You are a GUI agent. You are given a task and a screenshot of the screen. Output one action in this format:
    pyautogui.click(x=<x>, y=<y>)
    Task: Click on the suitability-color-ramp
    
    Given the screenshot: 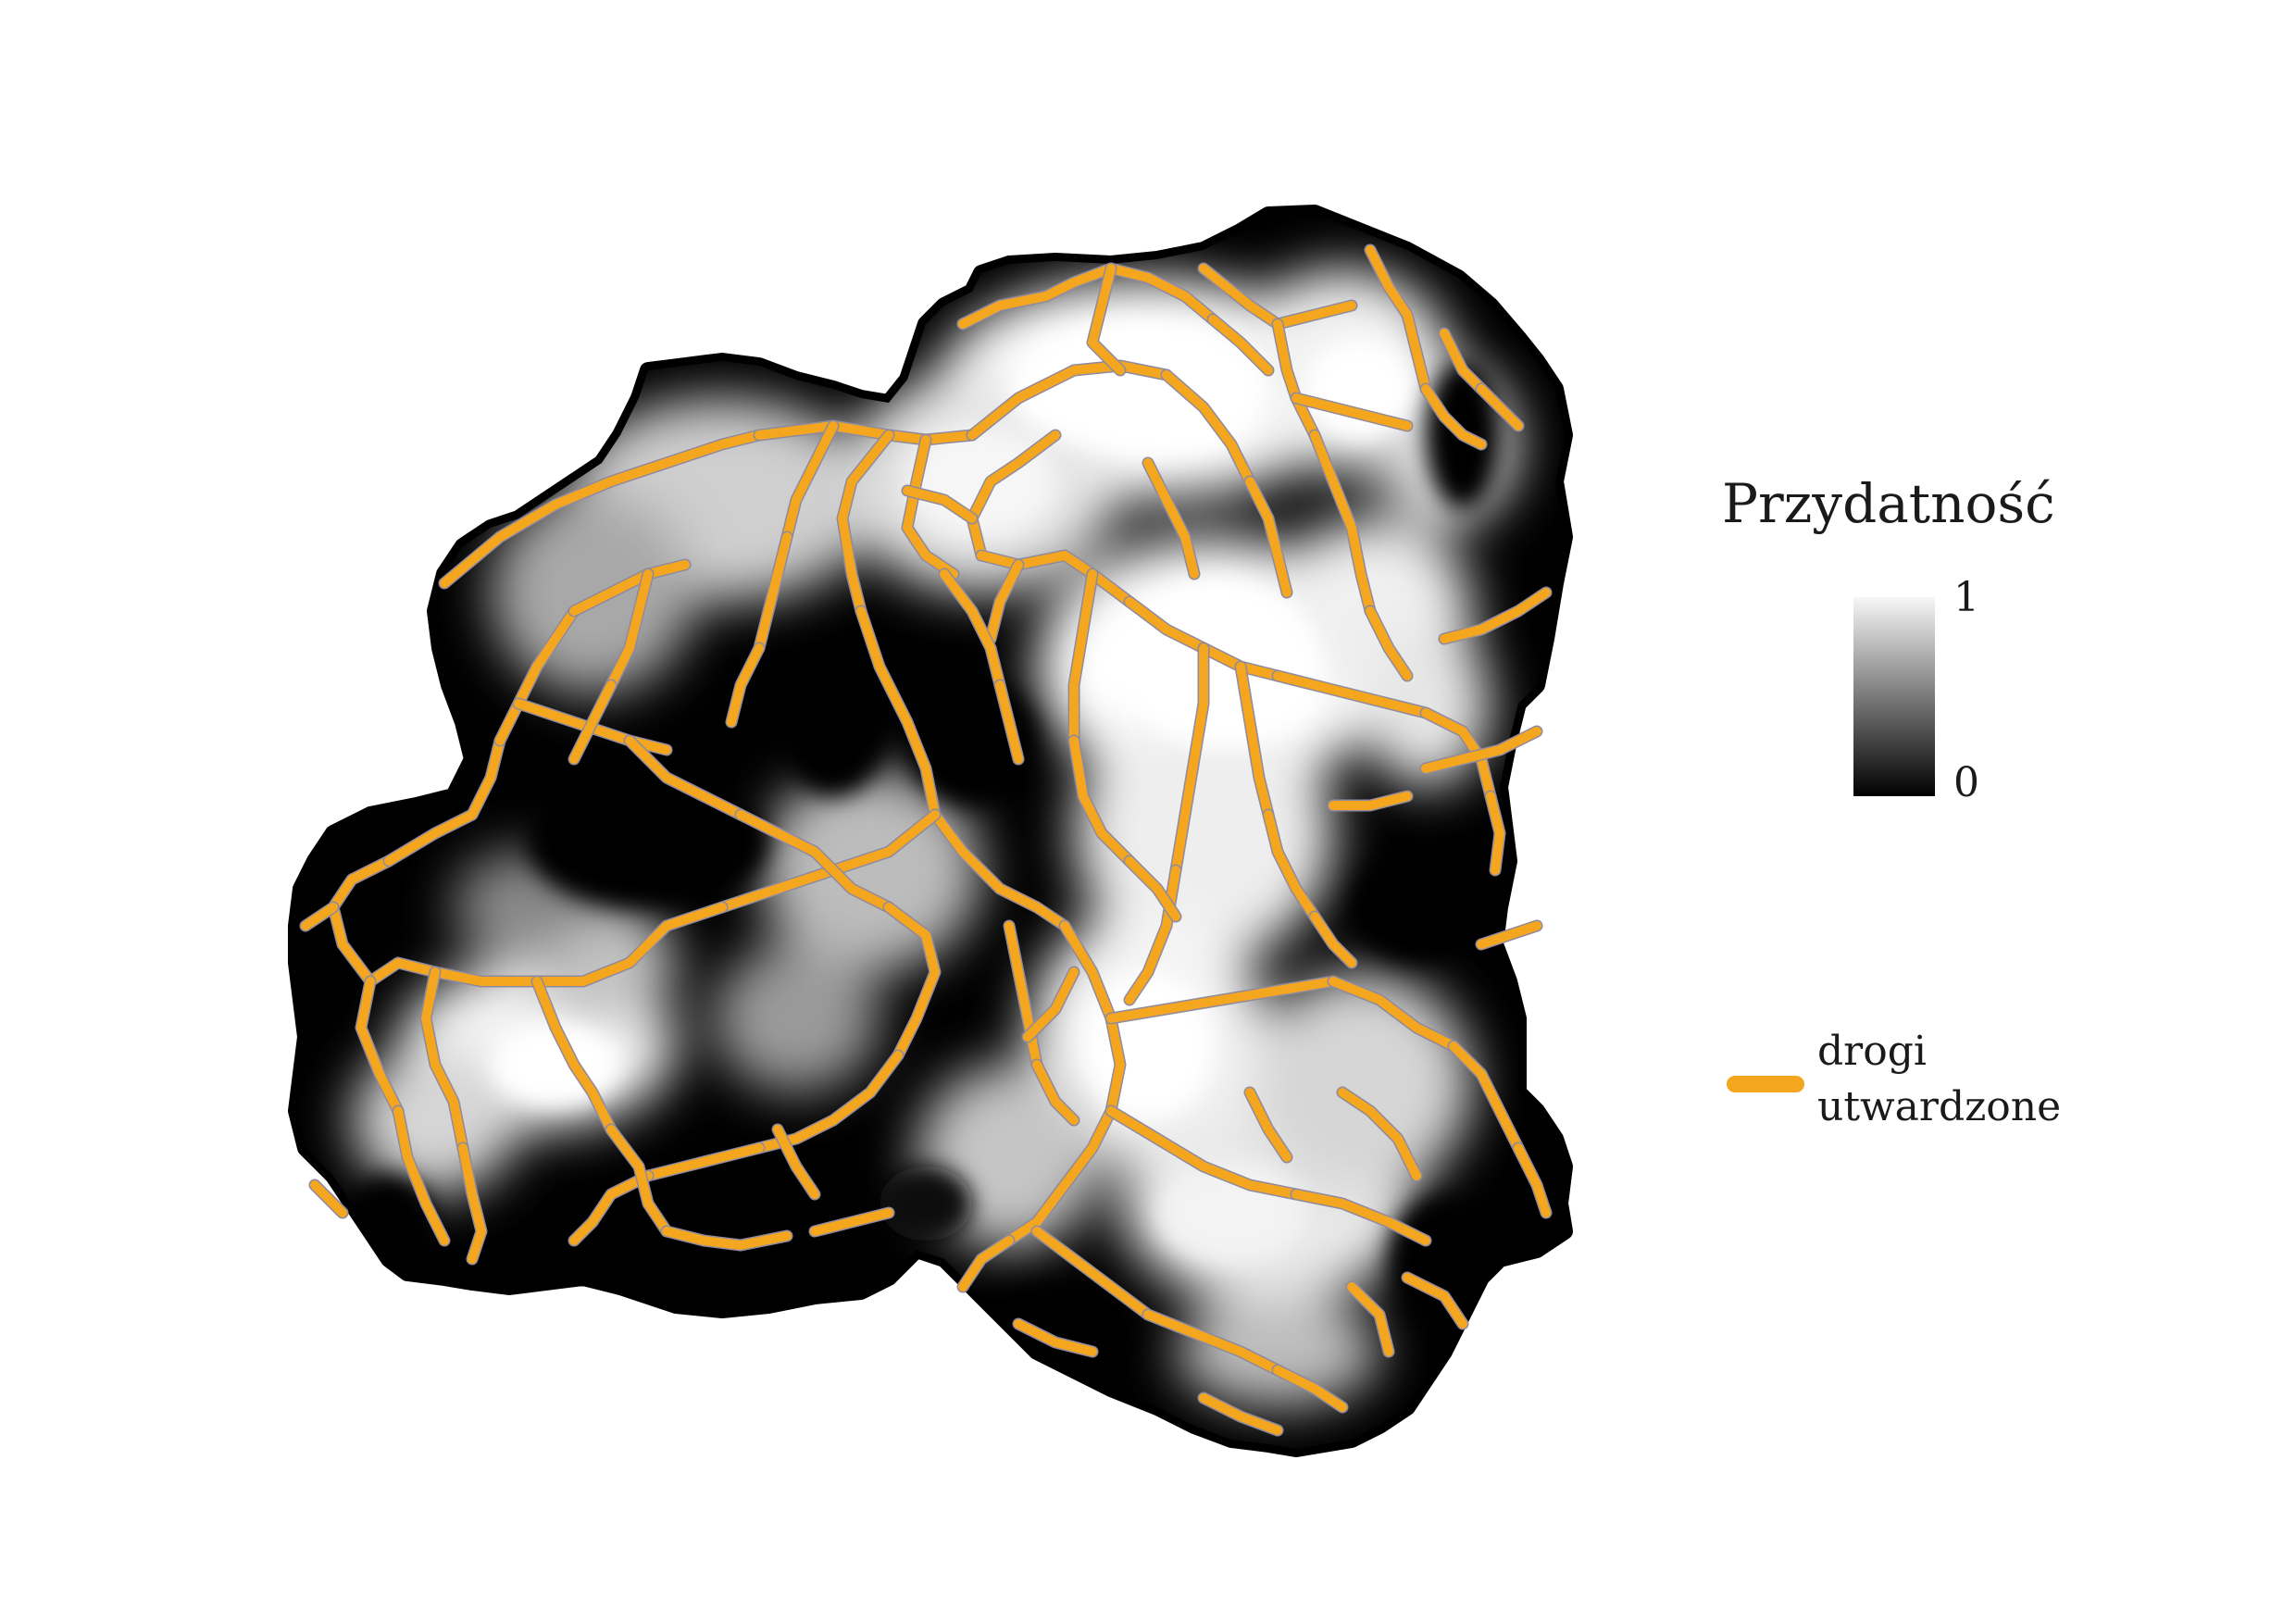 What is the action you would take?
    pyautogui.click(x=1894, y=696)
    